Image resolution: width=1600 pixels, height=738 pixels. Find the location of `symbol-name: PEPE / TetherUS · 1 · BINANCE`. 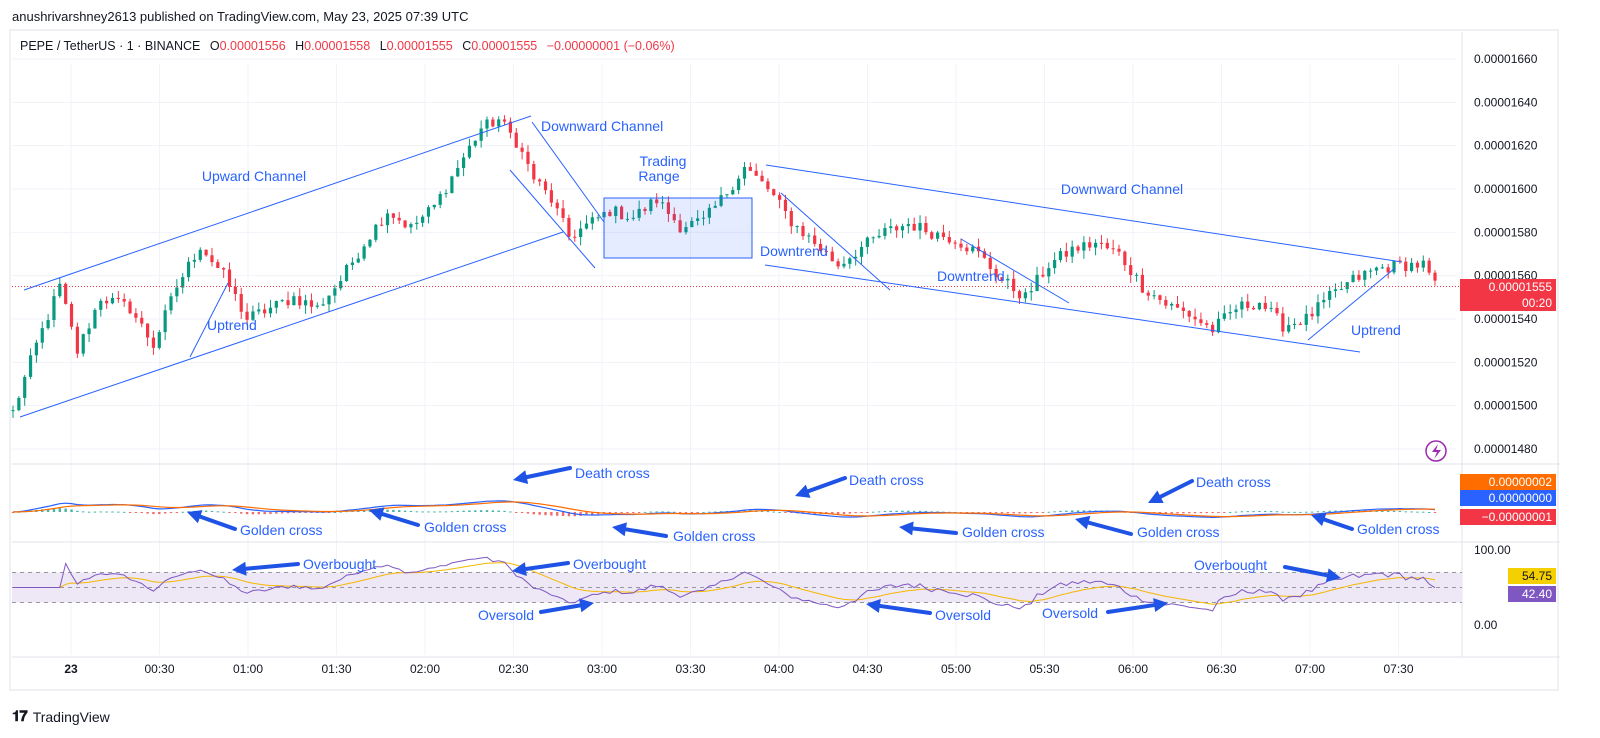

symbol-name: PEPE / TetherUS · 1 · BINANCE is located at coordinates (110, 46).